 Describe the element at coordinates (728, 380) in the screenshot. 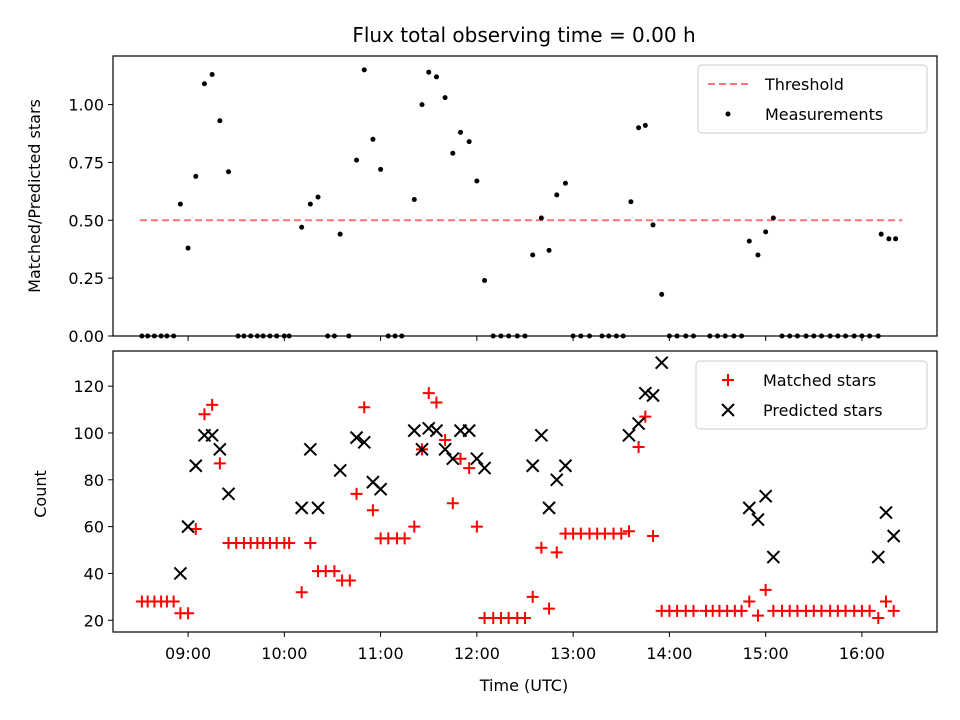

I see `legend-matched-swatch` at that location.